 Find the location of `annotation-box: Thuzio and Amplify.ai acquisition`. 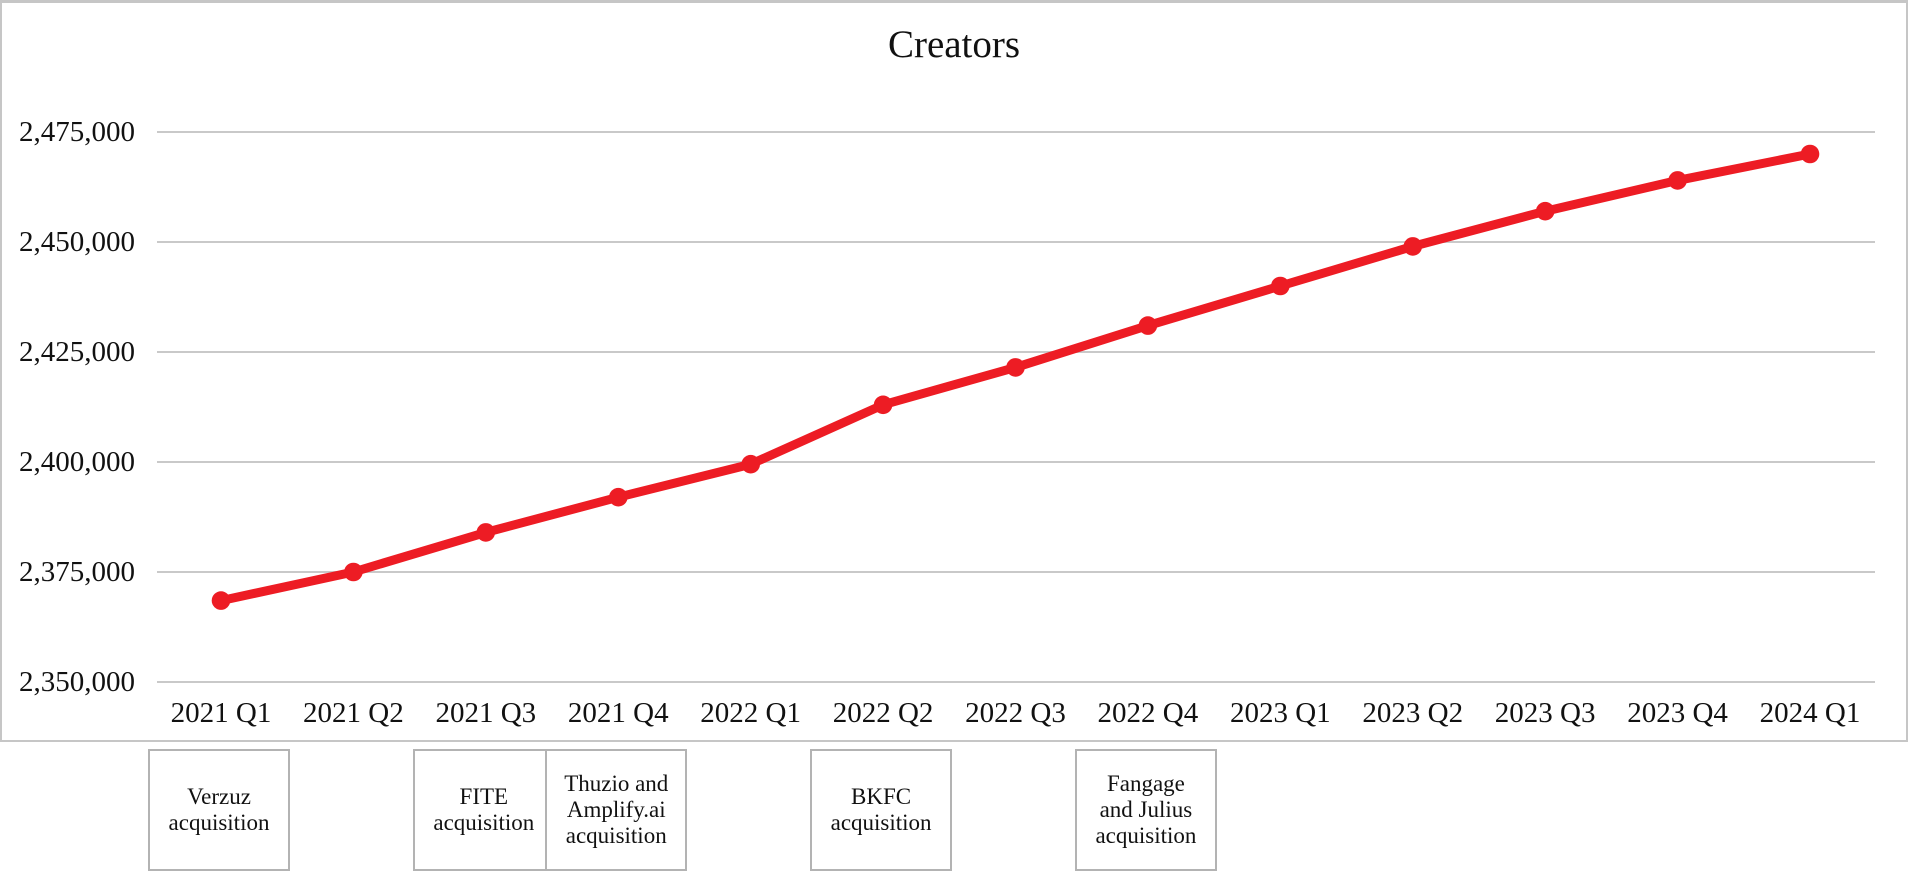

annotation-box: Thuzio and Amplify.ai acquisition is located at coordinates (616, 810).